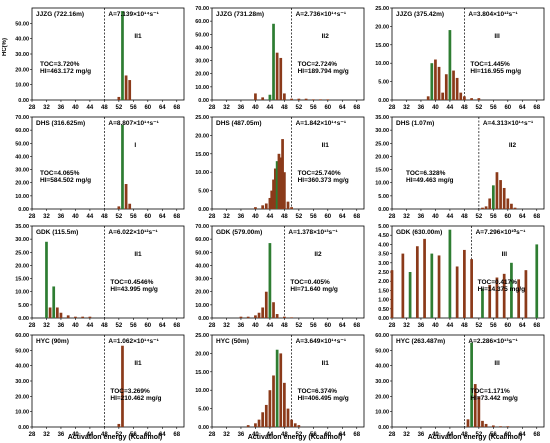 The width and height of the screenshot is (550, 443). What do you see at coordinates (383, 255) in the screenshot?
I see `y-tick-label: 3.50` at bounding box center [383, 255].